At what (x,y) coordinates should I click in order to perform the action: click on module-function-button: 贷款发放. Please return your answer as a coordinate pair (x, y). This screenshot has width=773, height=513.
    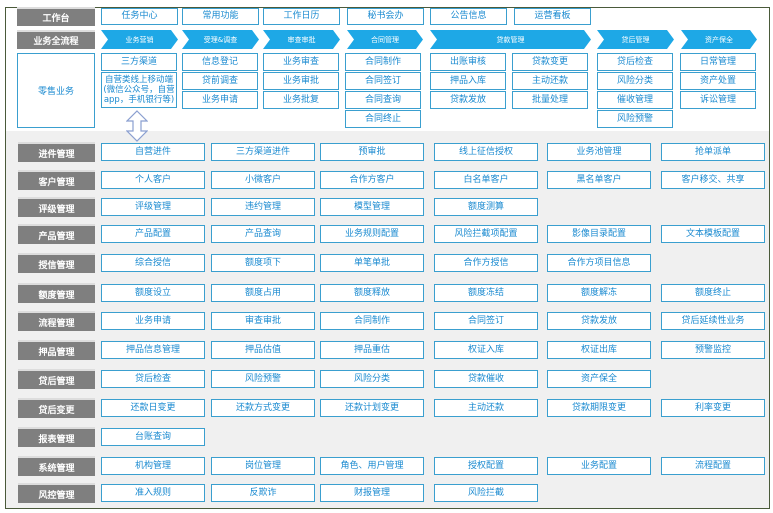
    Looking at the image, I should click on (599, 321).